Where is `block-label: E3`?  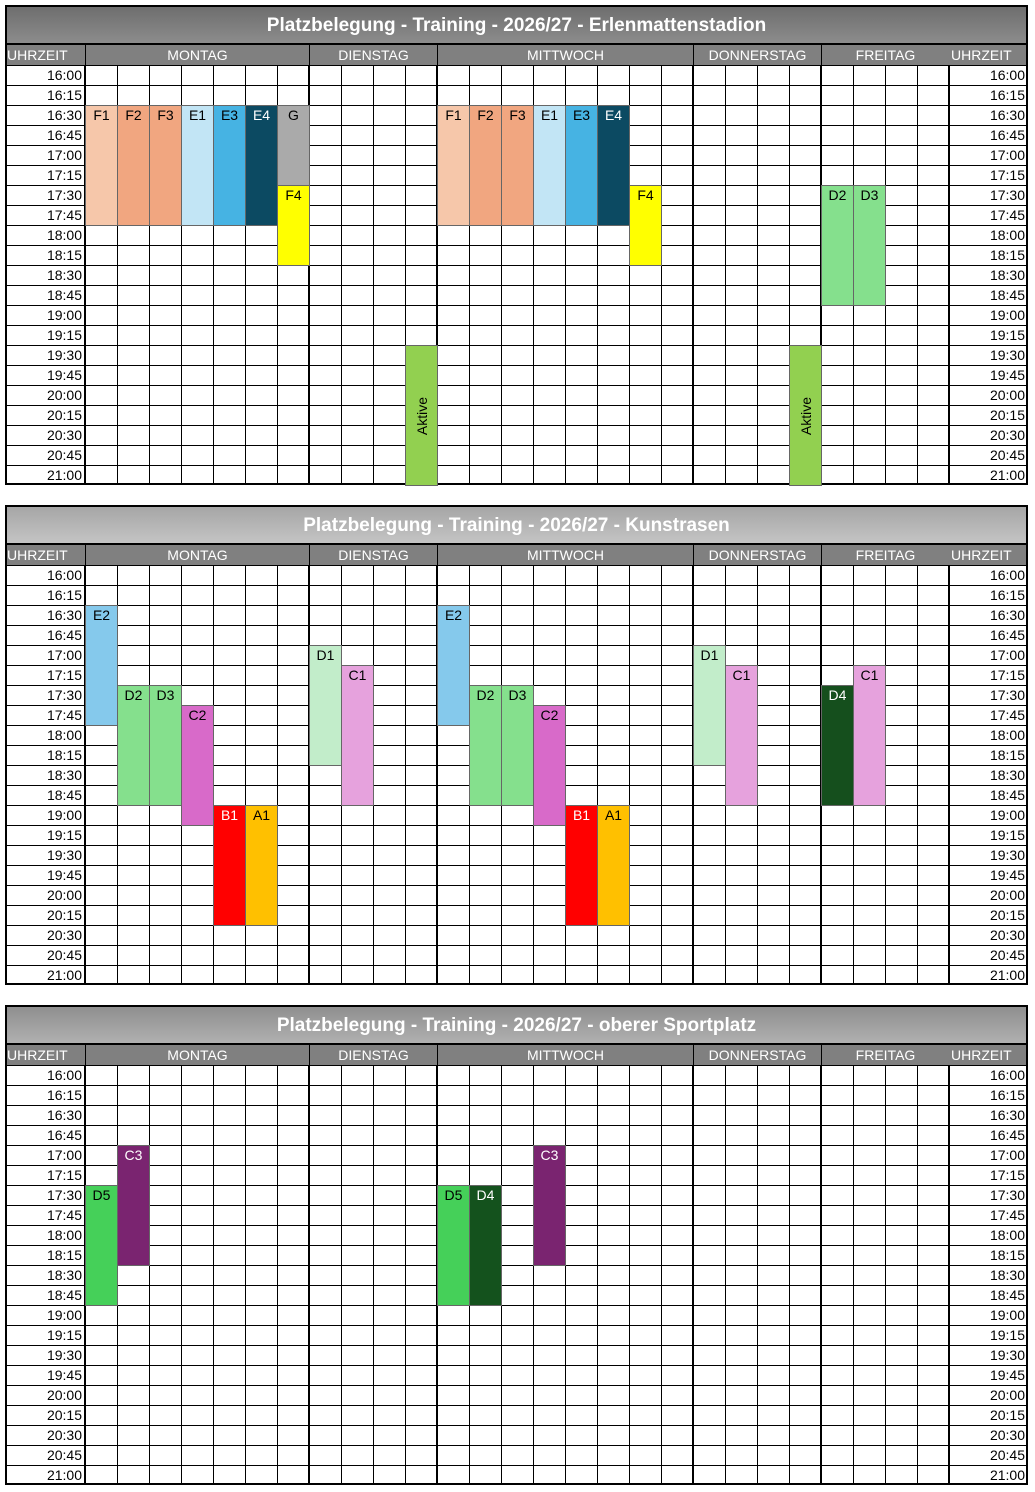 block-label: E3 is located at coordinates (229, 115).